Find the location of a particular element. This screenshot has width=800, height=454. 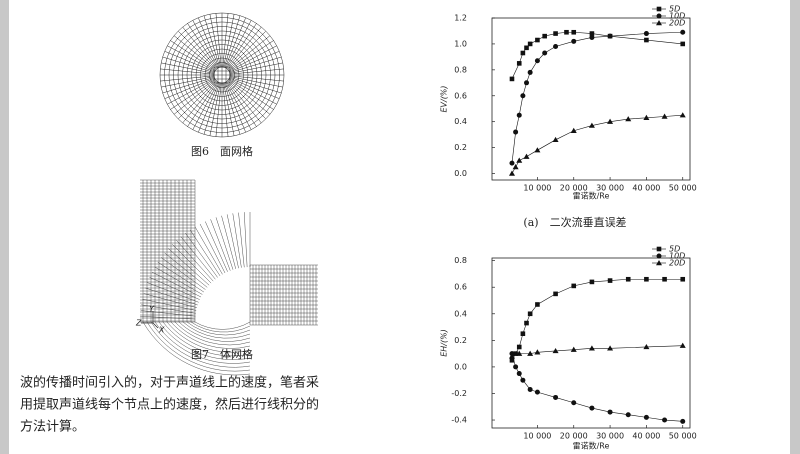

plot-frame is located at coordinates (591, 99).